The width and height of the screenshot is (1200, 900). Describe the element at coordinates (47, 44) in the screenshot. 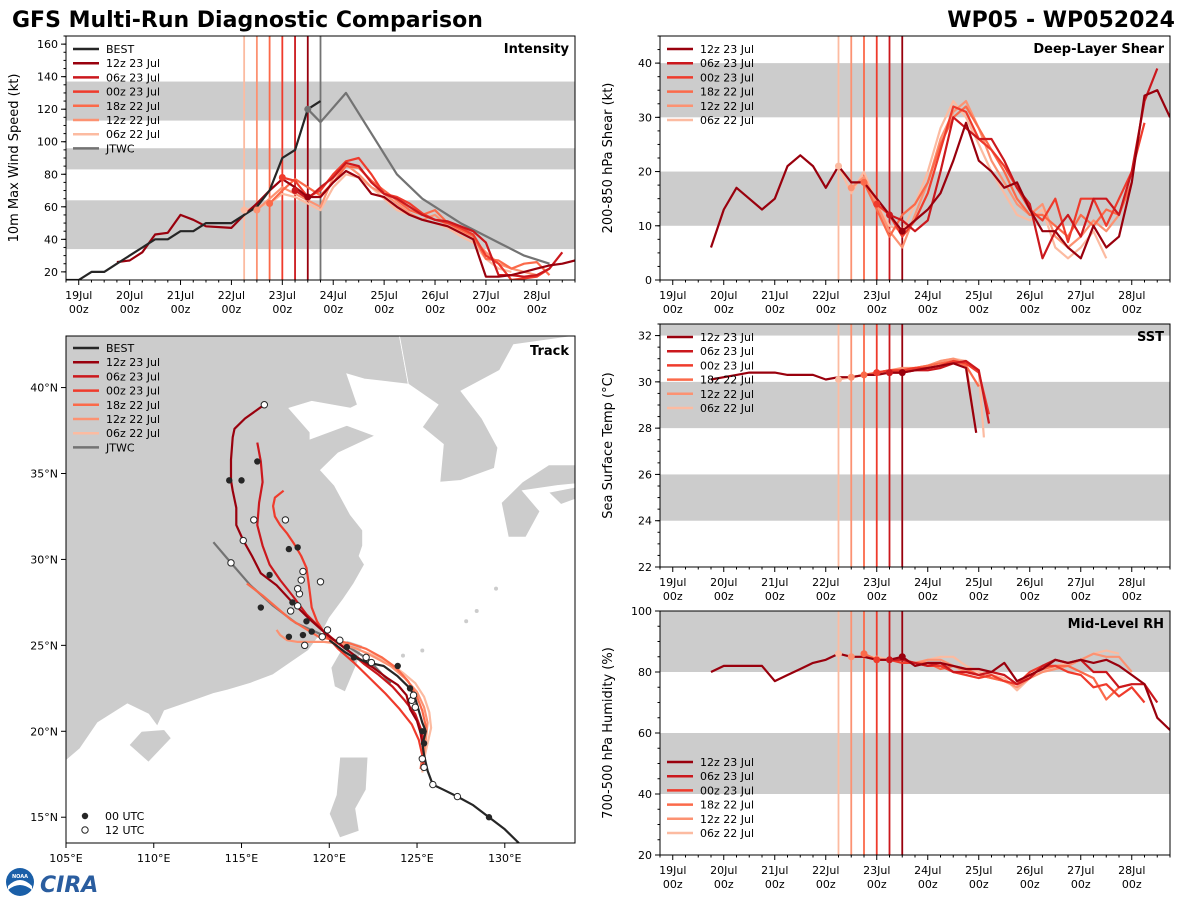

I see `intensity-ytick-label: 160` at that location.